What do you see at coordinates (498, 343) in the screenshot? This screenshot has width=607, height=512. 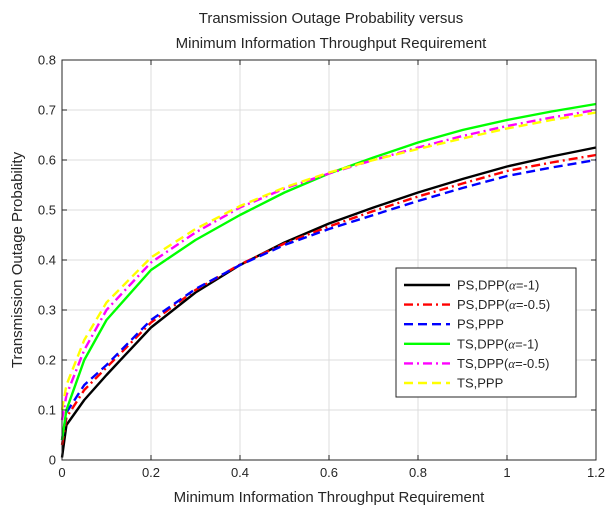 I see `legend-label-4: TS,DPP(α=-1)` at bounding box center [498, 343].